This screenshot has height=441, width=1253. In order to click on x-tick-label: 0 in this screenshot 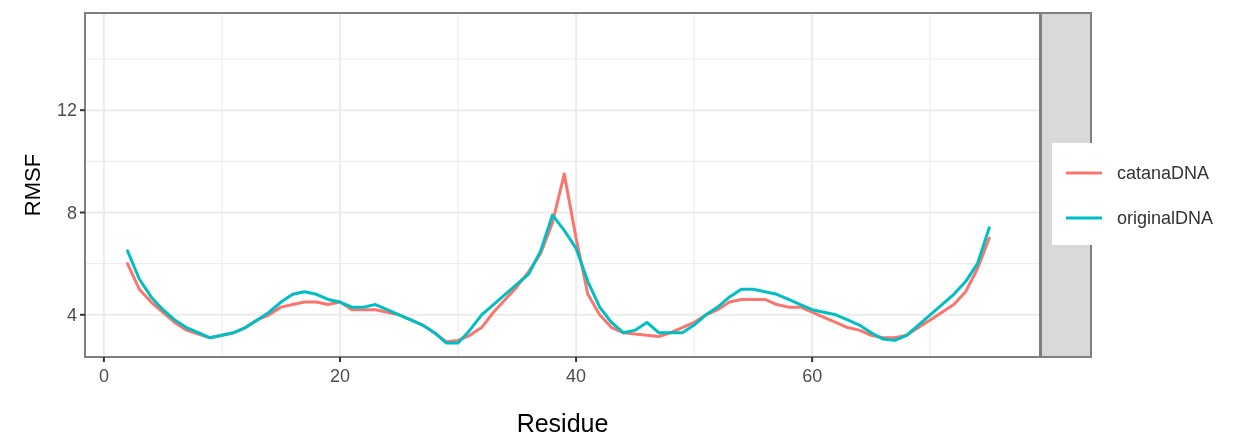, I will do `click(103, 376)`.